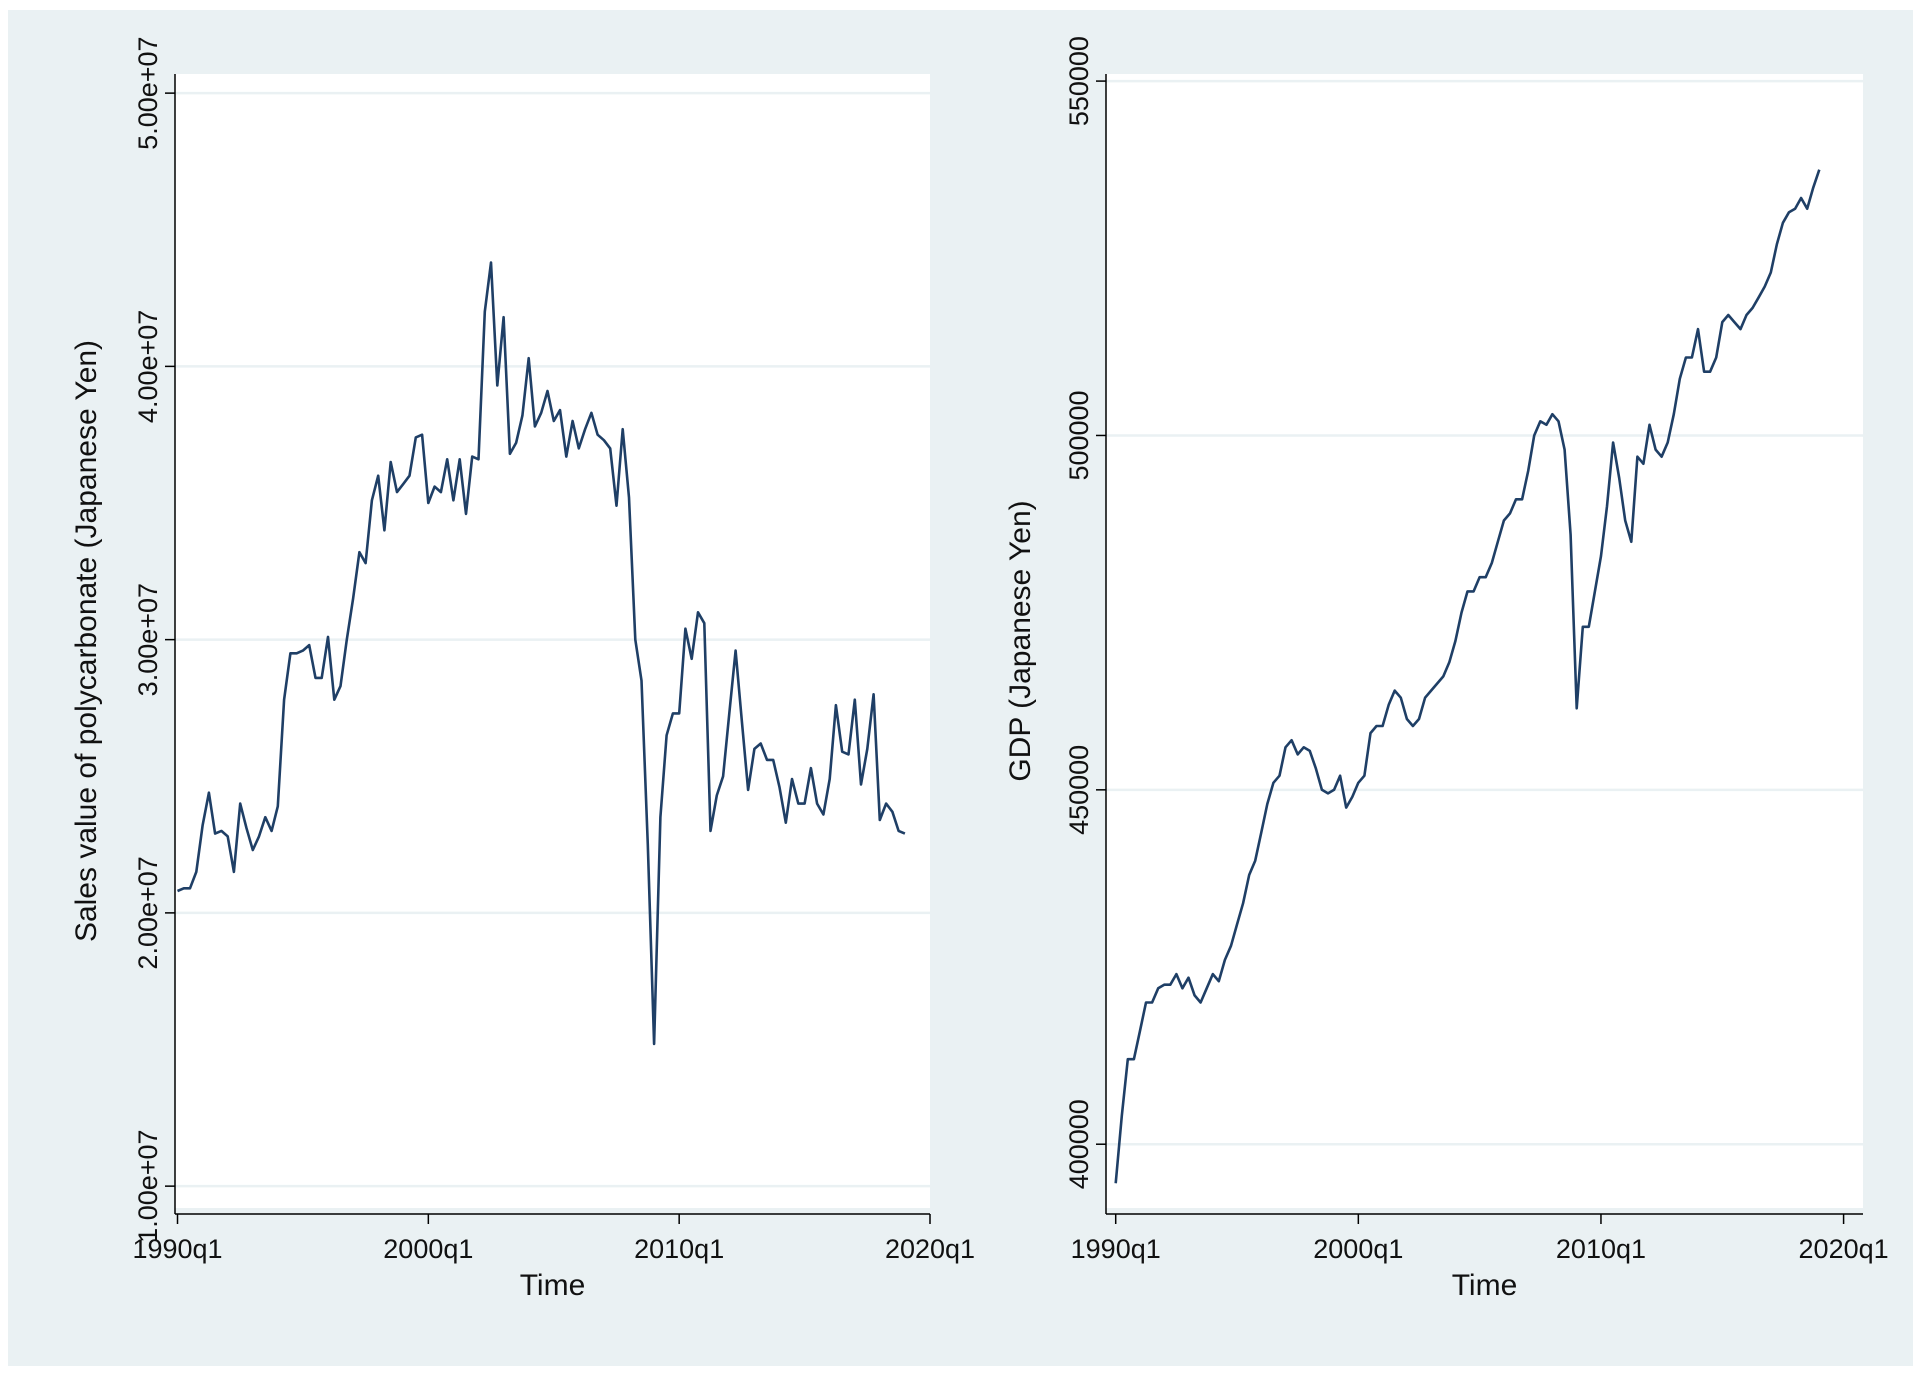  Describe the element at coordinates (148, 366) in the screenshot. I see `y-tick-label: 4.00e+07` at that location.